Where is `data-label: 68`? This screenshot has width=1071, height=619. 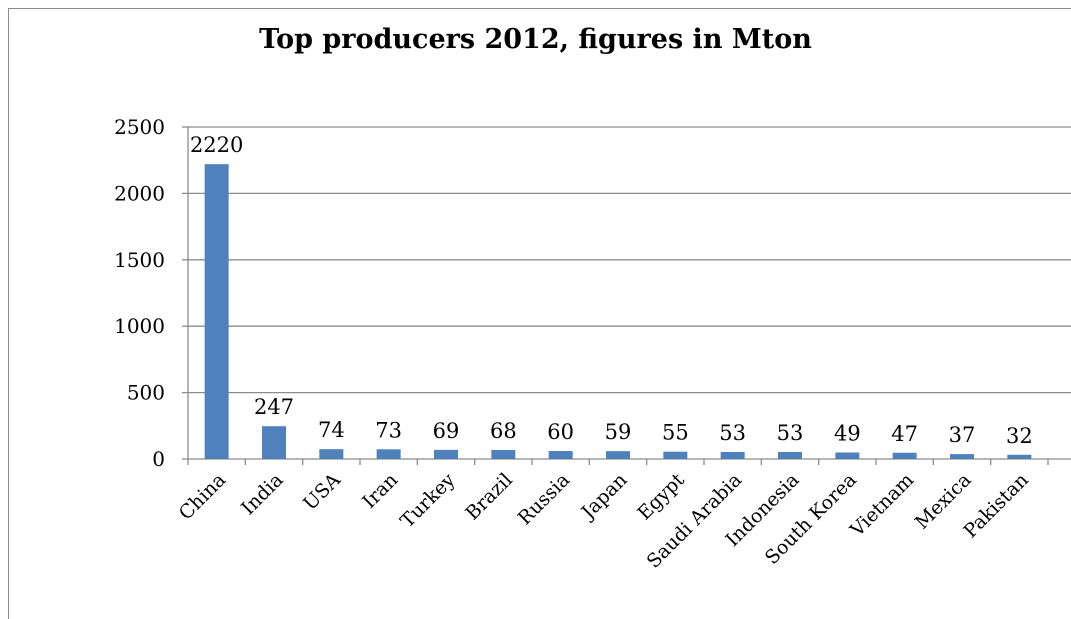 data-label: 68 is located at coordinates (503, 431).